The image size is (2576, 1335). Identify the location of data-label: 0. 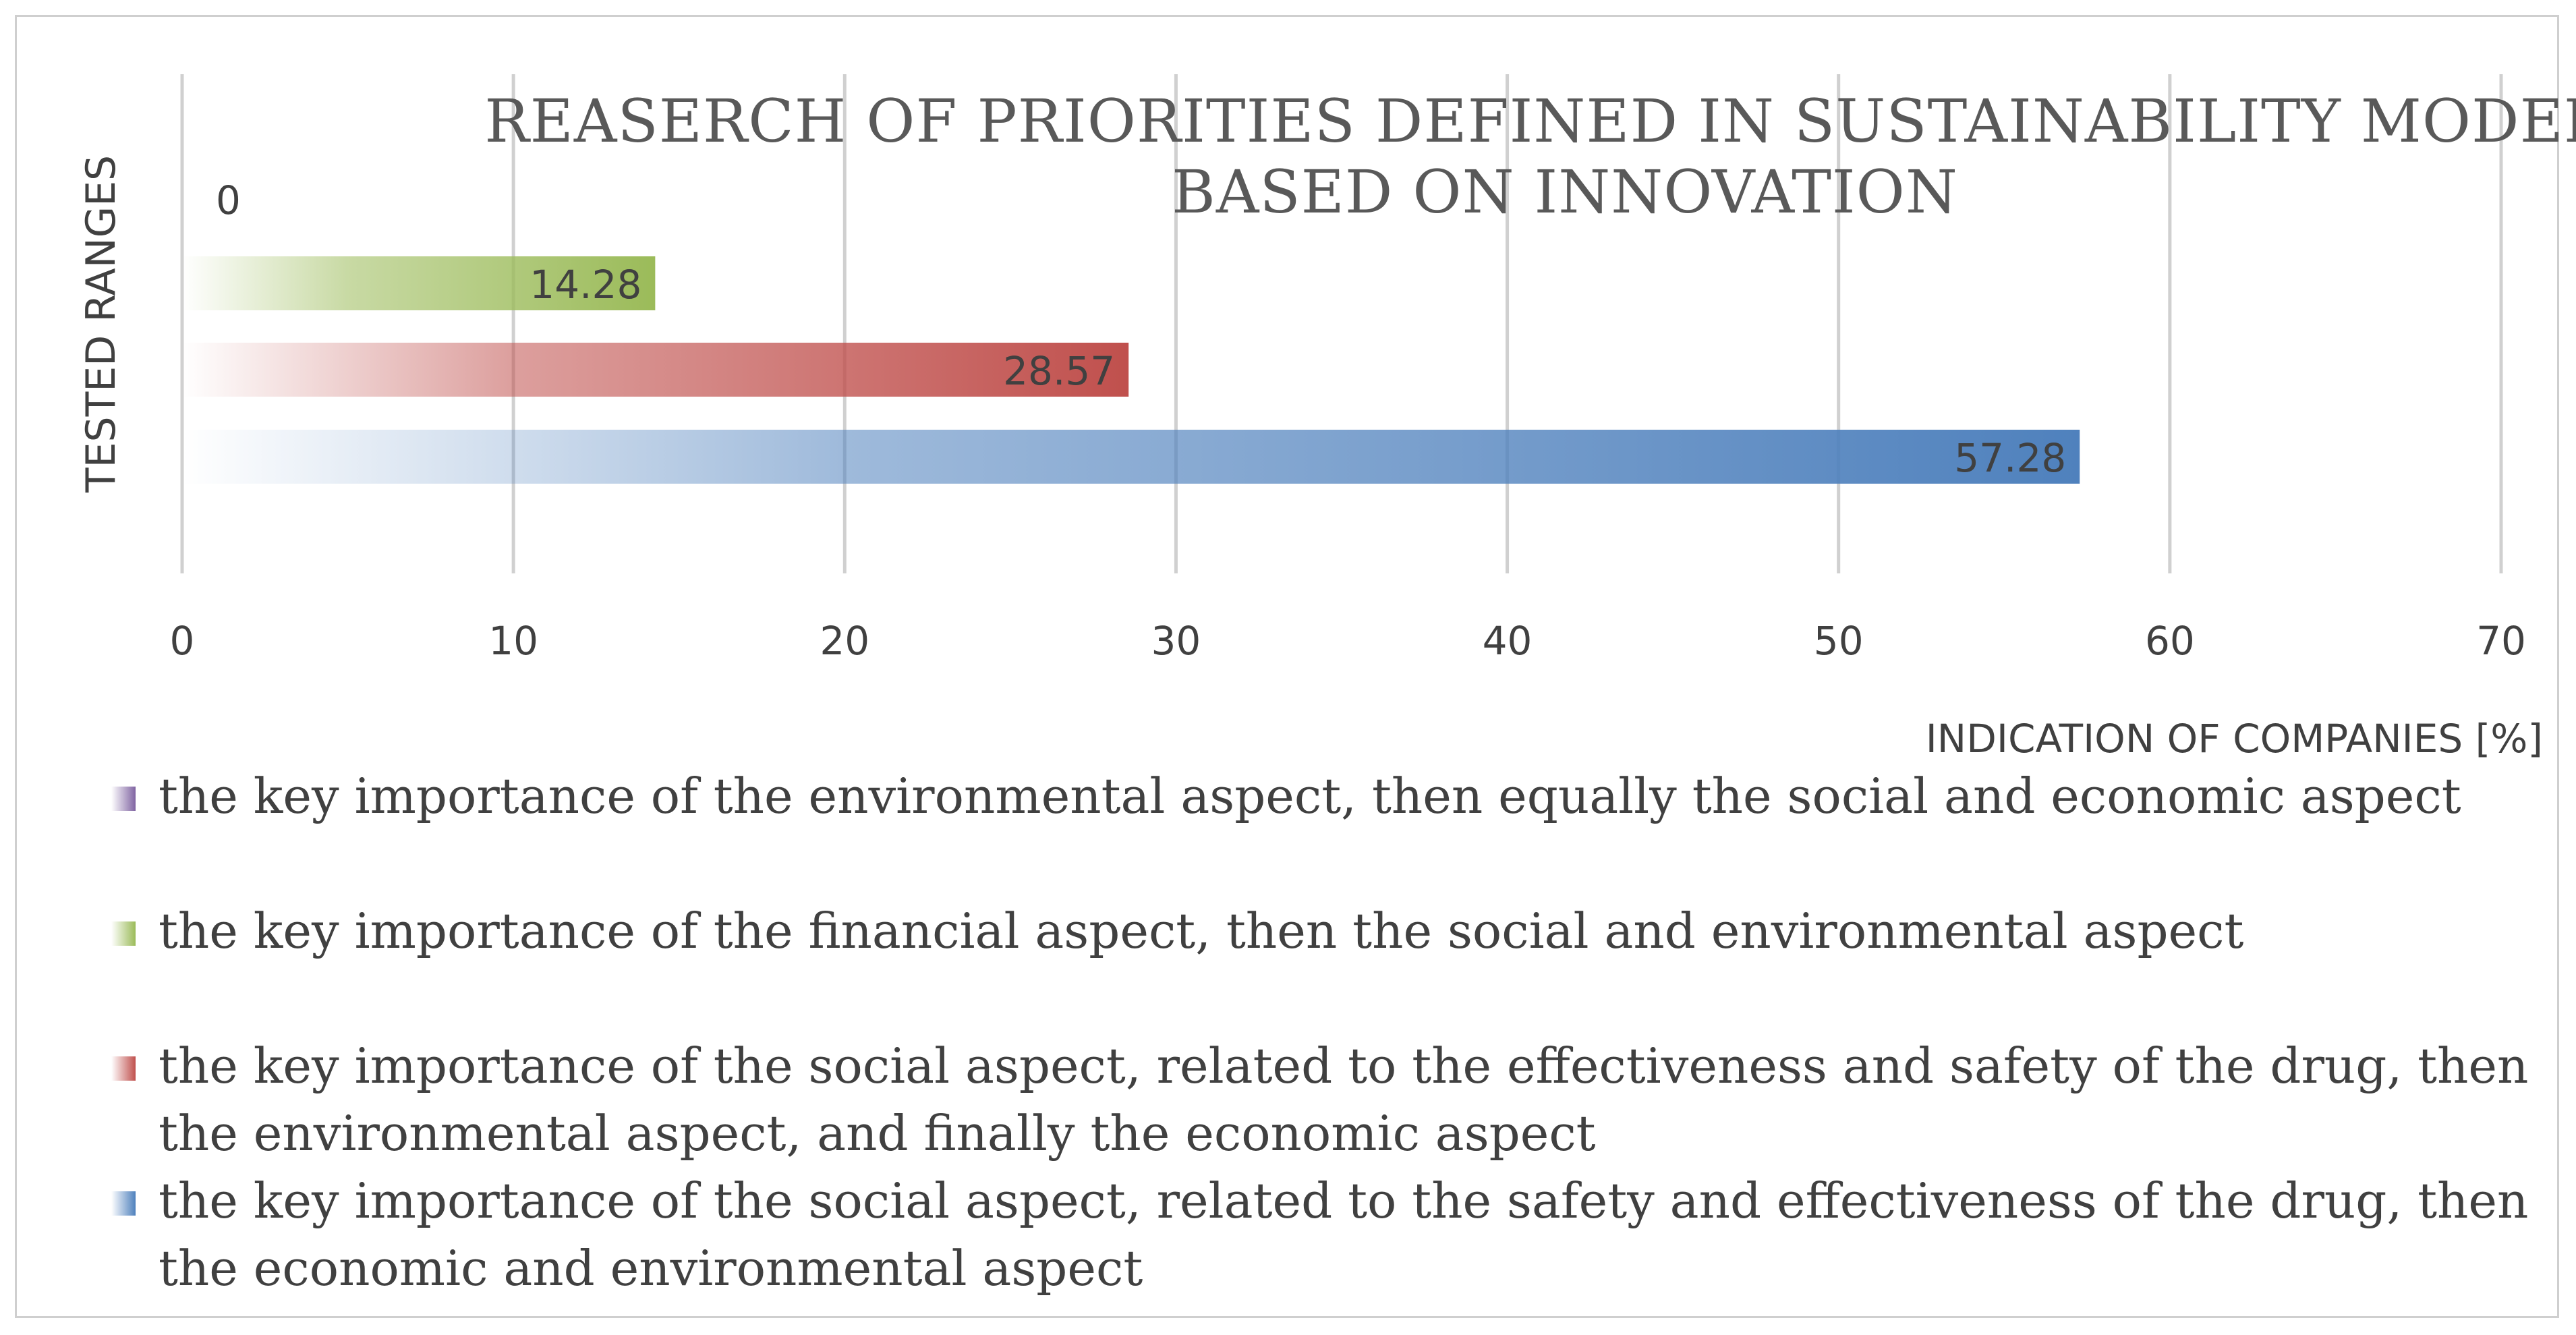
(228, 200).